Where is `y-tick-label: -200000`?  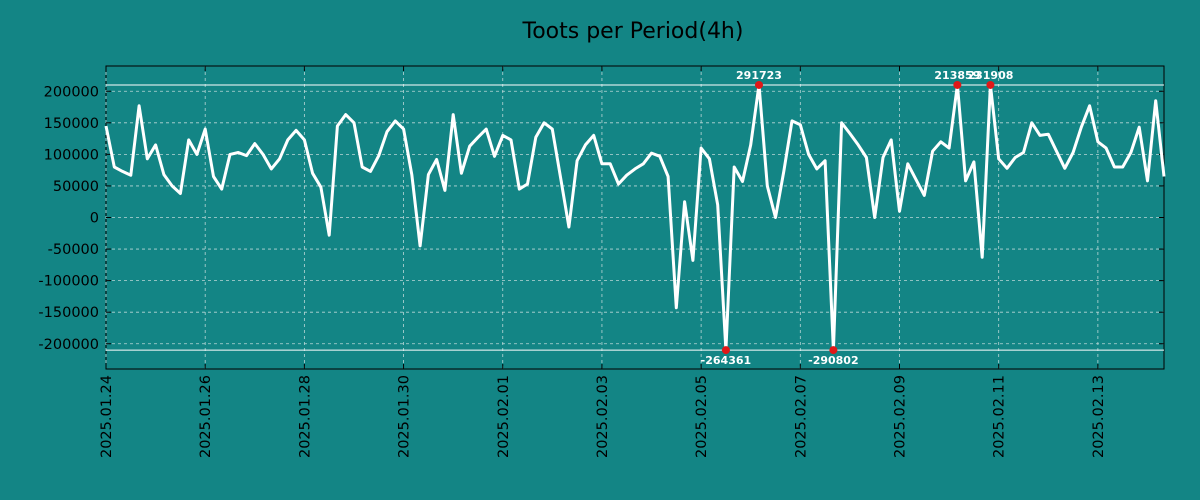 y-tick-label: -200000 is located at coordinates (68, 345).